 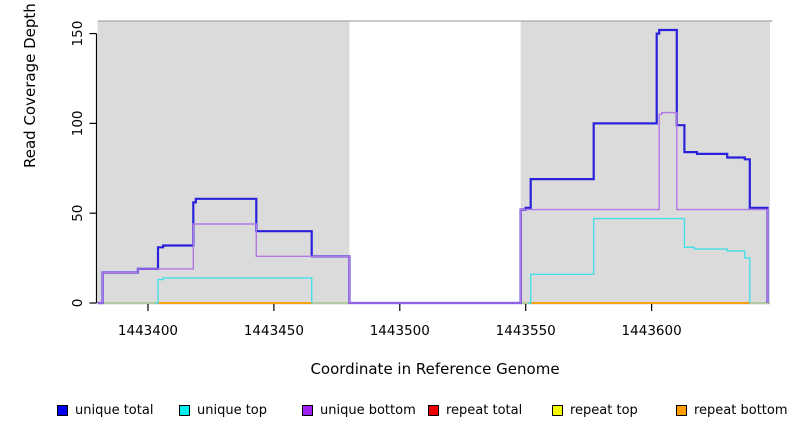 I want to click on repeat-bottom-swatch-icon, so click(x=681, y=410).